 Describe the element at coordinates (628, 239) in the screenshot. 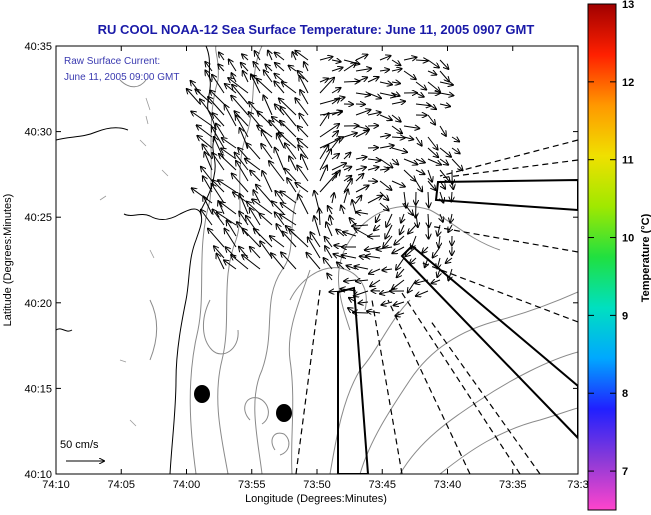

I see `colorbar-tick-label: 10` at that location.